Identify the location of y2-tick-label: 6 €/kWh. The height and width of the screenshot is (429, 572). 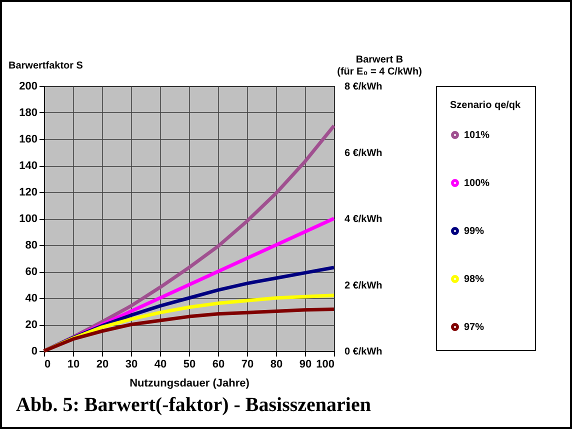
(363, 153).